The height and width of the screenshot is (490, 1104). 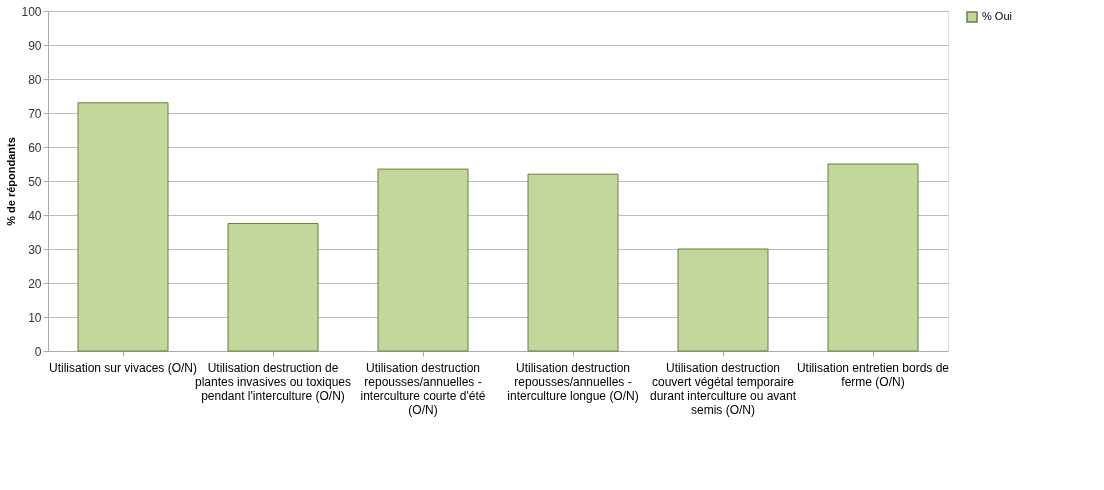 What do you see at coordinates (423, 388) in the screenshot?
I see `x-tick-label: Utilisation destruction repousses/annuelles - interculture courte d'été (O/N)` at bounding box center [423, 388].